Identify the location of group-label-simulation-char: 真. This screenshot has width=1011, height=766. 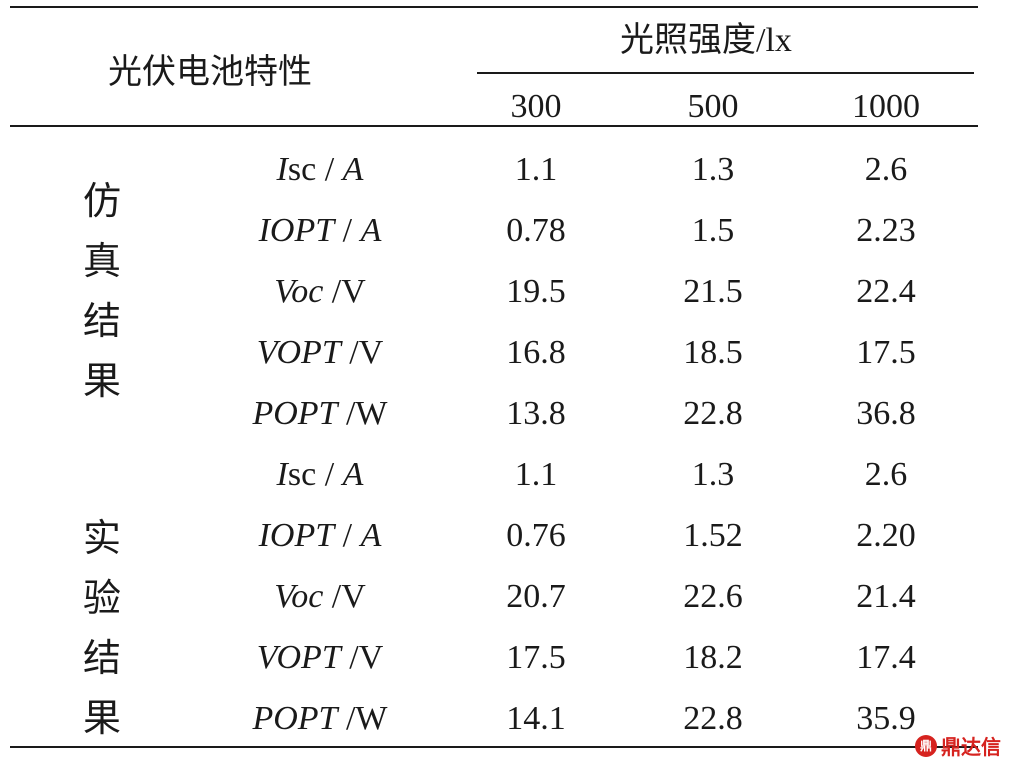
(101, 261).